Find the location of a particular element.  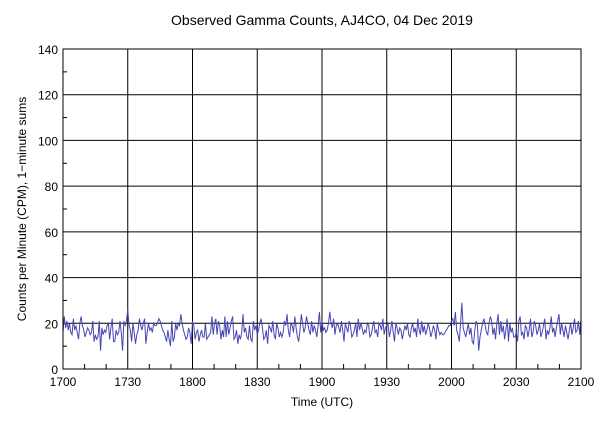

x-tick-label: 1900 is located at coordinates (322, 382).